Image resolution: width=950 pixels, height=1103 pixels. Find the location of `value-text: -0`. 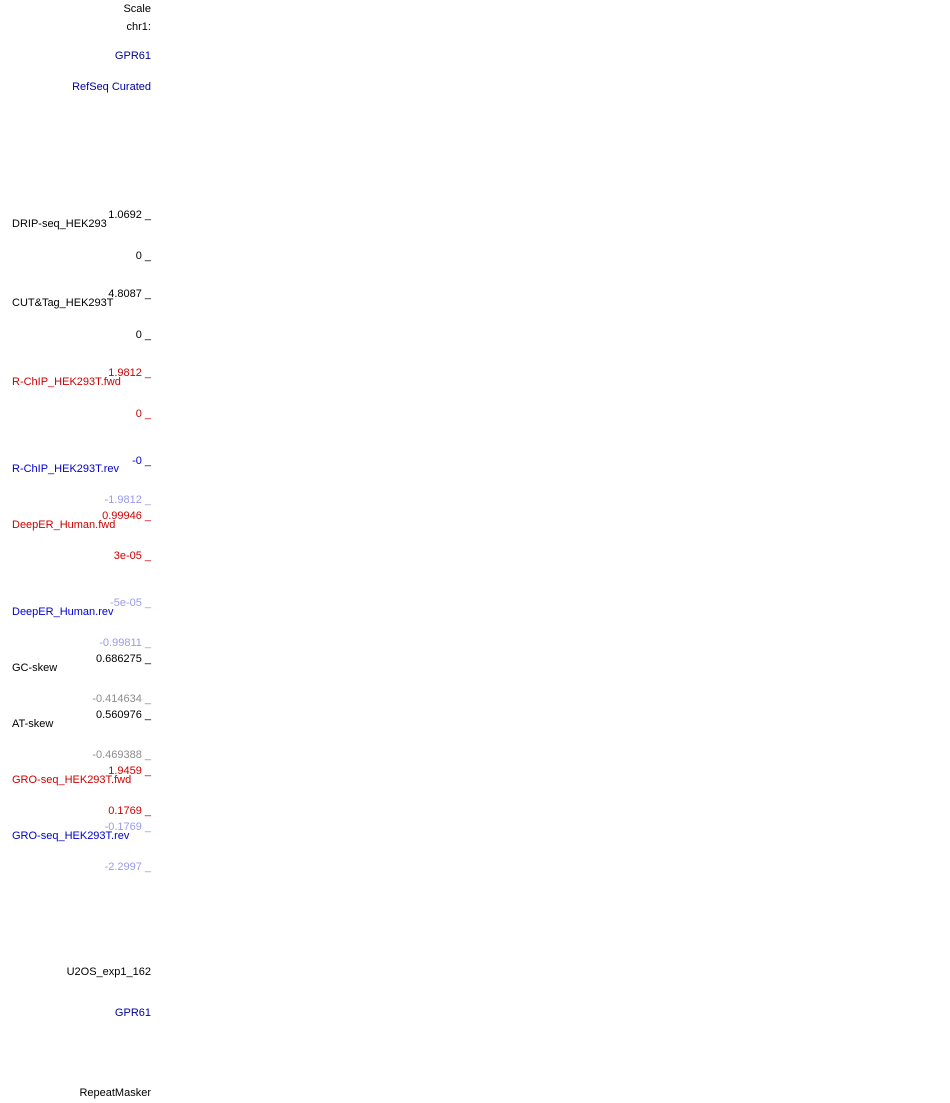

value-text: -0 is located at coordinates (137, 461).